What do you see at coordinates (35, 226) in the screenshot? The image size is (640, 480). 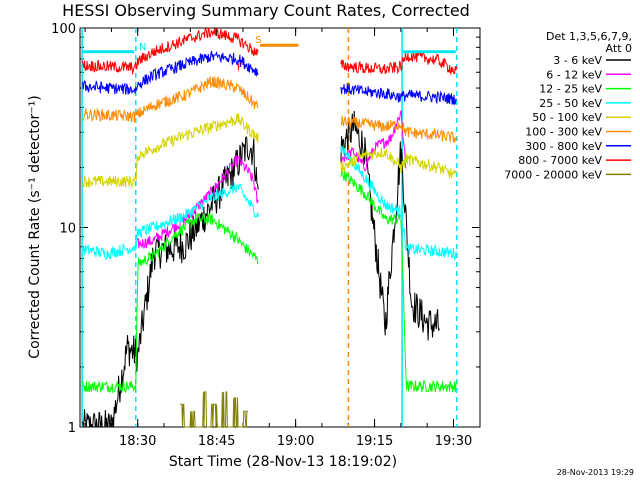 I see `y-axis-label: Corrected Count Rate (s⁻¹ detector⁻¹)` at bounding box center [35, 226].